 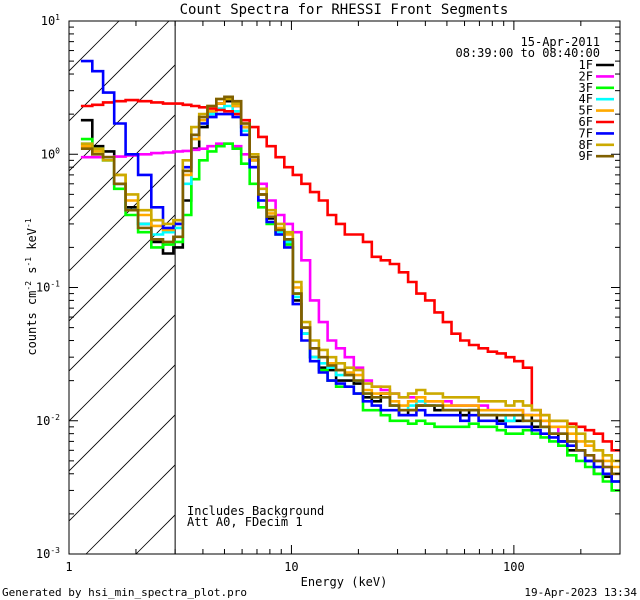 I want to click on legend-label-9F: 9F, so click(x=586, y=156).